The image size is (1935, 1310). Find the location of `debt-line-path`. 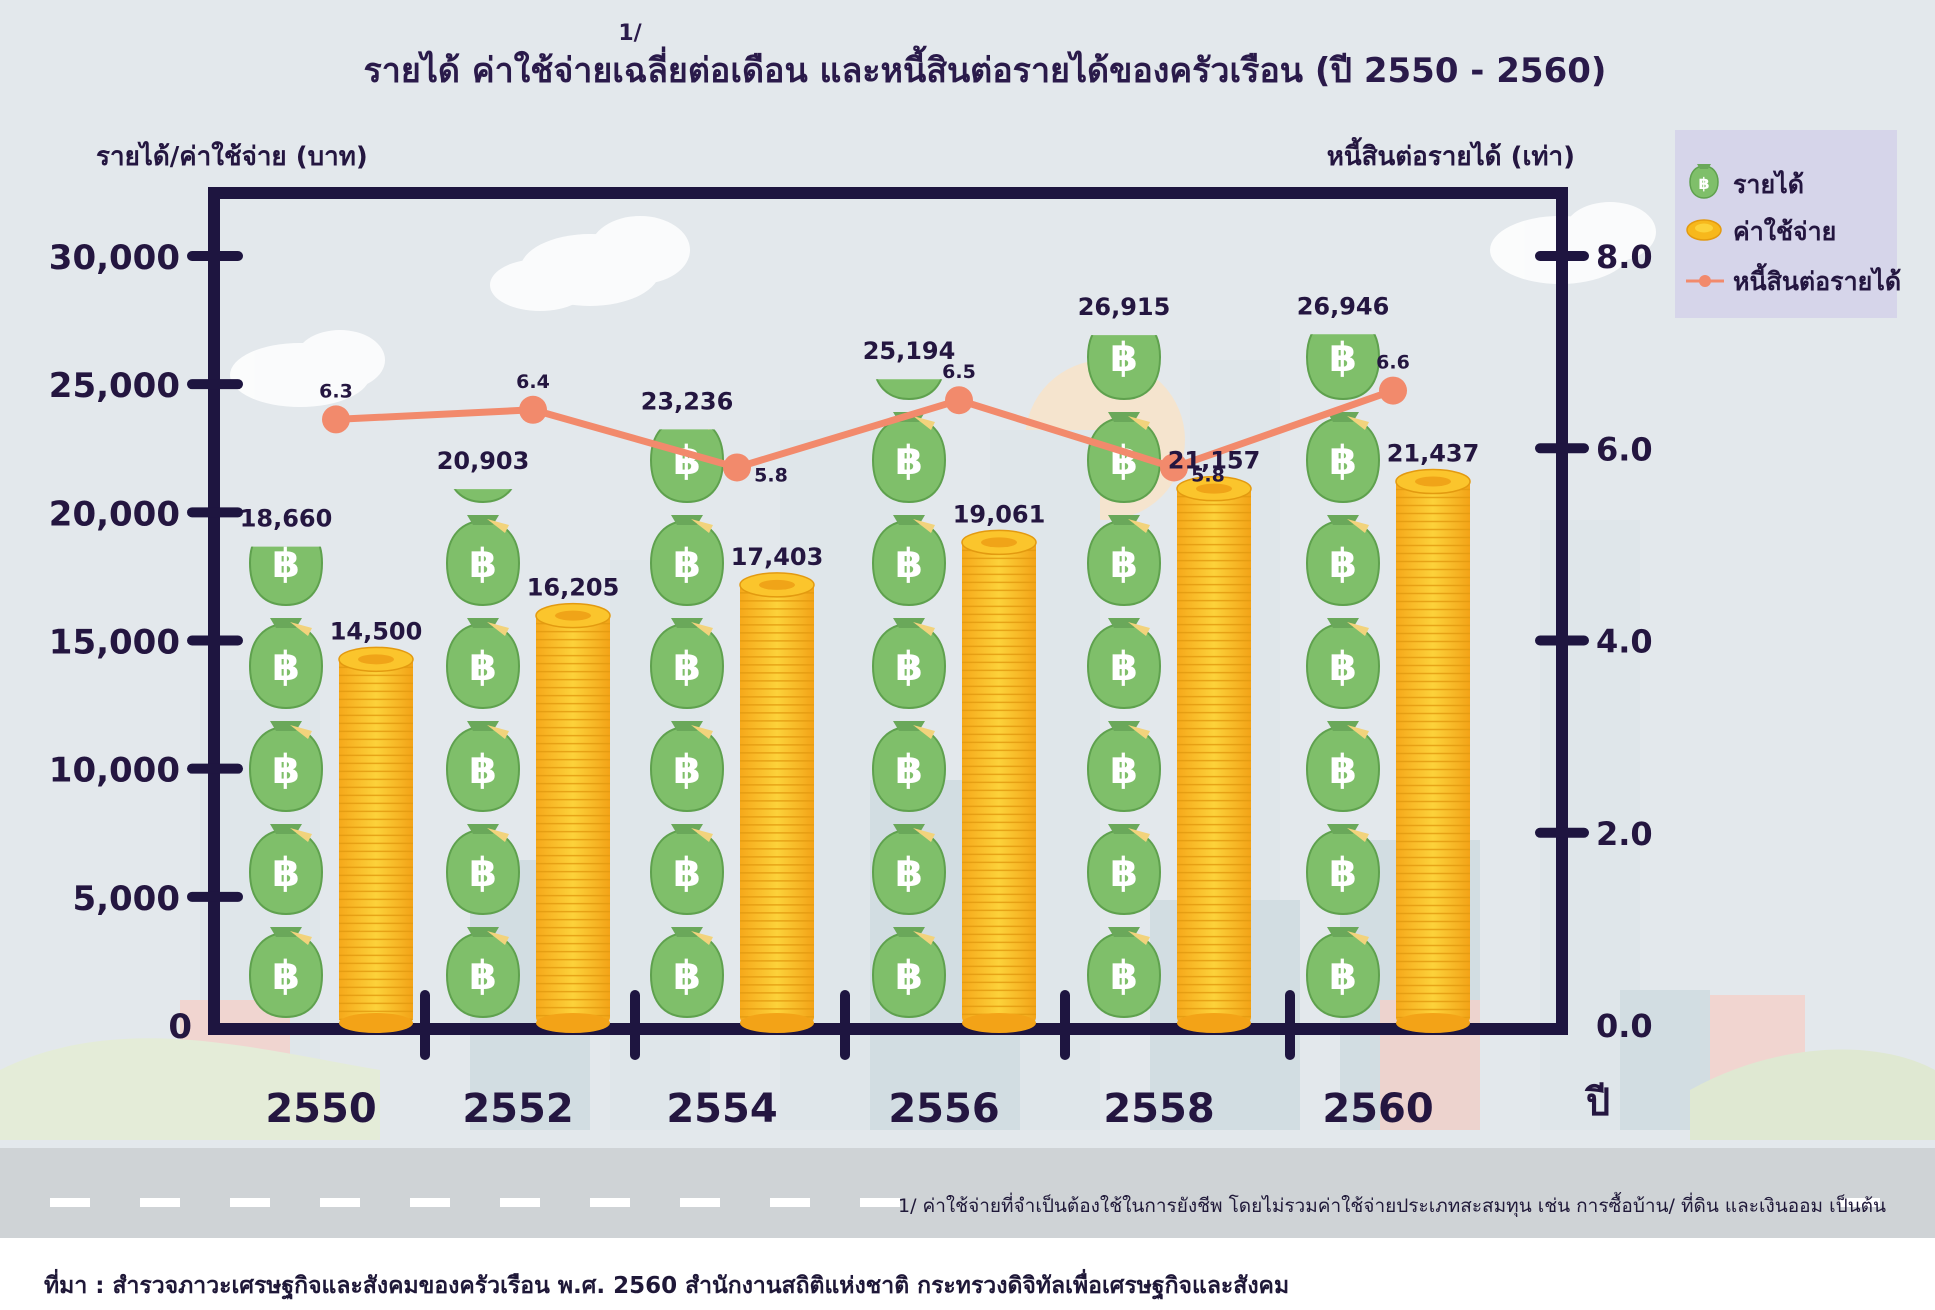

debt-line-path is located at coordinates (865, 429).